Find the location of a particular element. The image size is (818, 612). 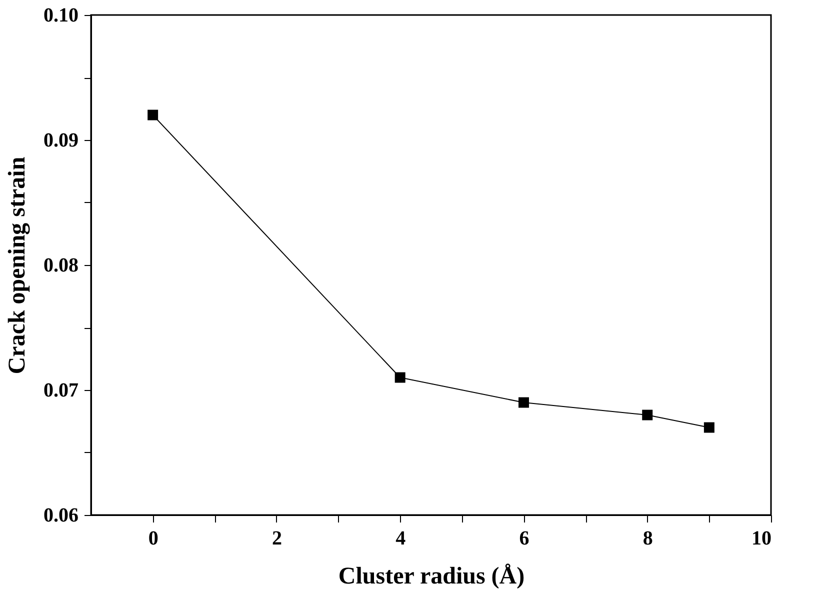

x-axis-title: Cluster radius (Å) is located at coordinates (431, 577).